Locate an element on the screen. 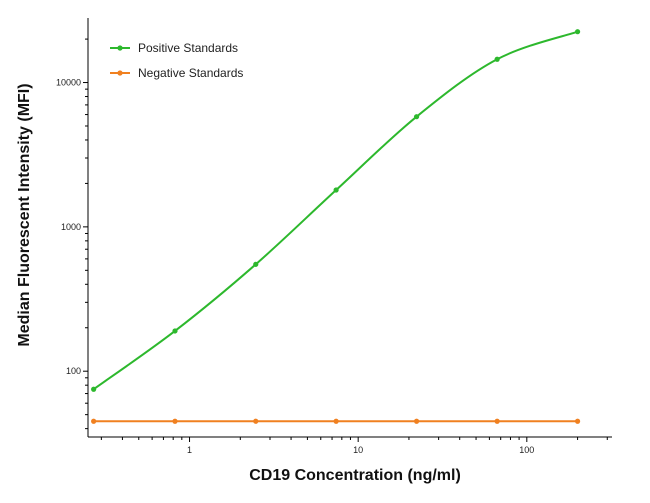 Image resolution: width=650 pixels, height=503 pixels. x-tick-label: 100 is located at coordinates (526, 450).